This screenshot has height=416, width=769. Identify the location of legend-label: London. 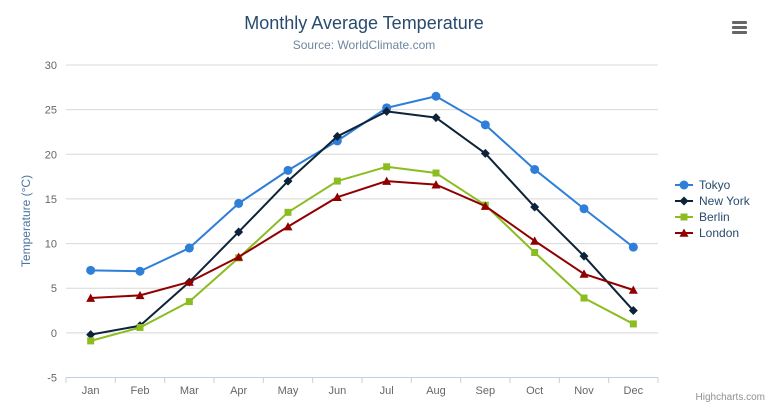
(719, 233).